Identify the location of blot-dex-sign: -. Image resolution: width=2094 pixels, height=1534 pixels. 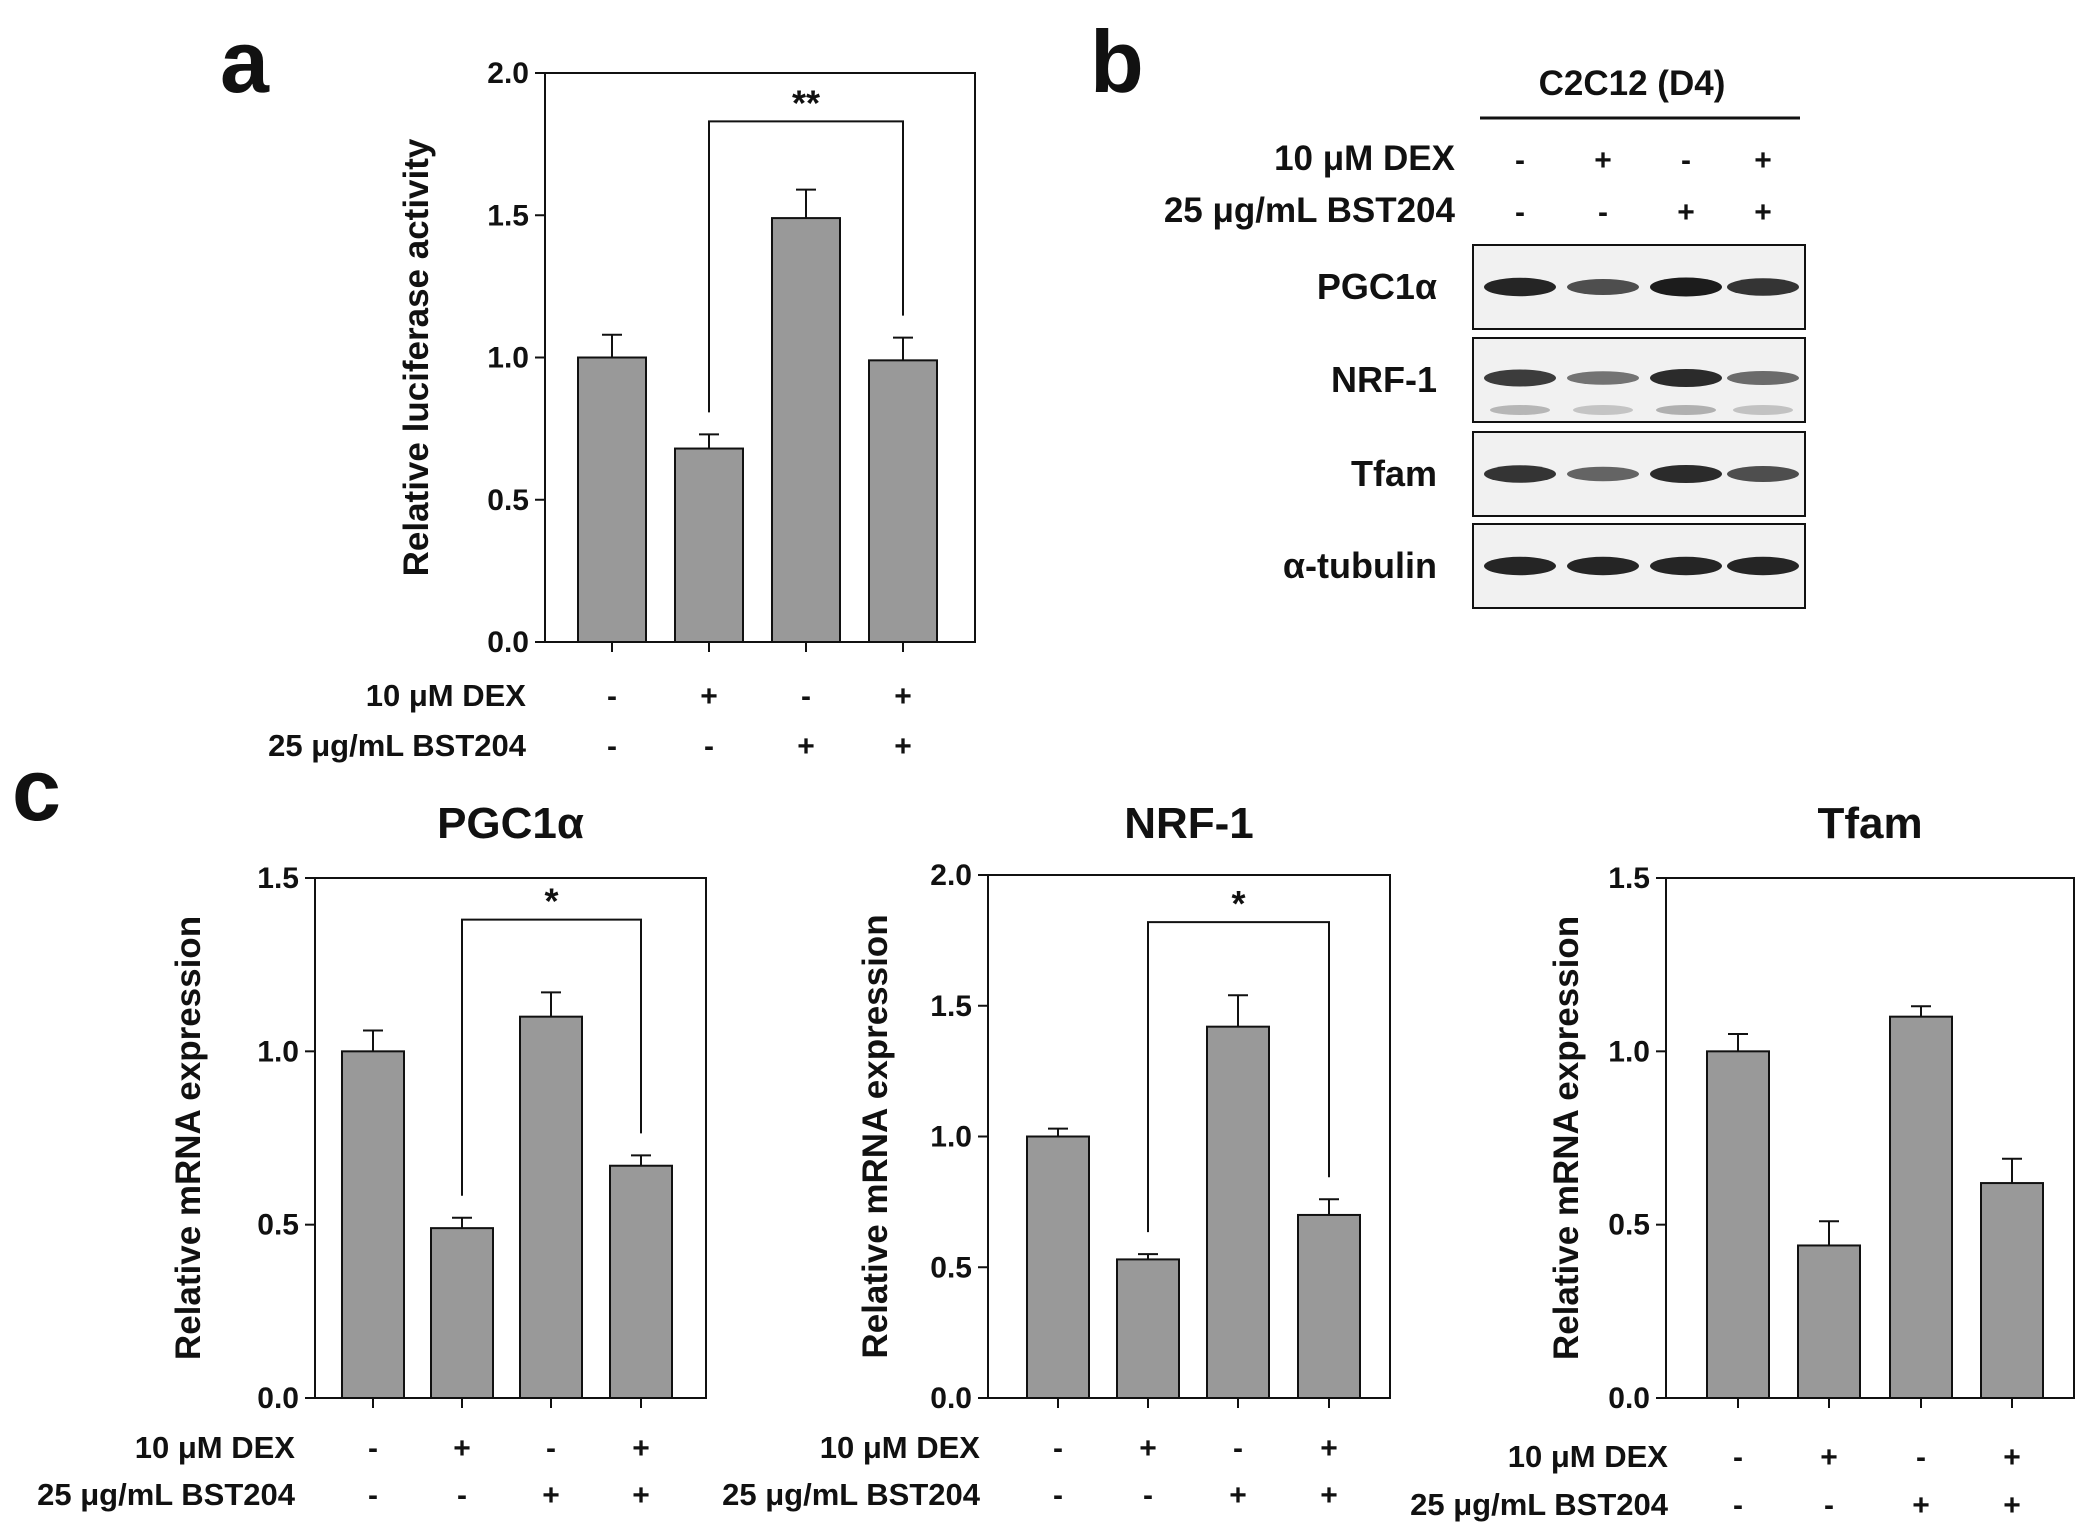
(1520, 160).